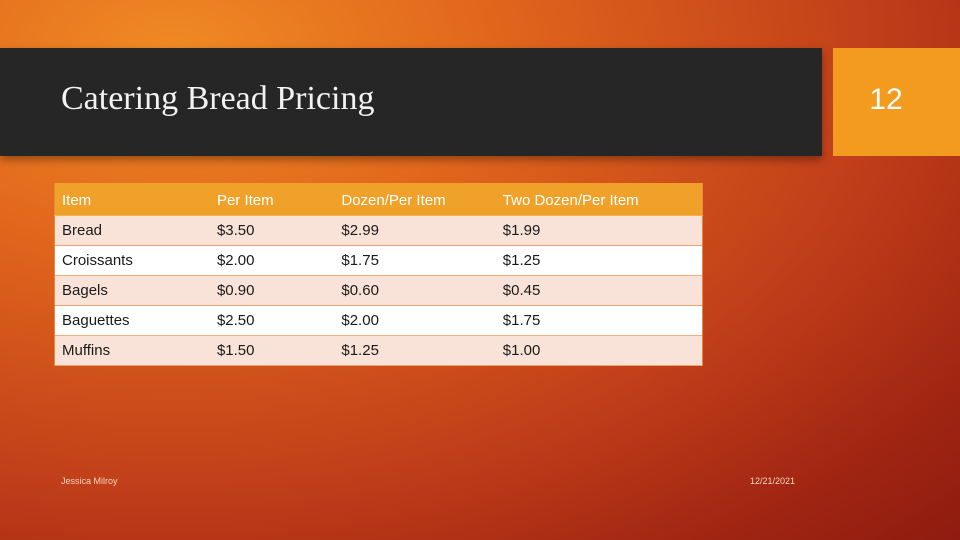 Image resolution: width=960 pixels, height=540 pixels. I want to click on footer-date: 12/21/2021, so click(773, 481).